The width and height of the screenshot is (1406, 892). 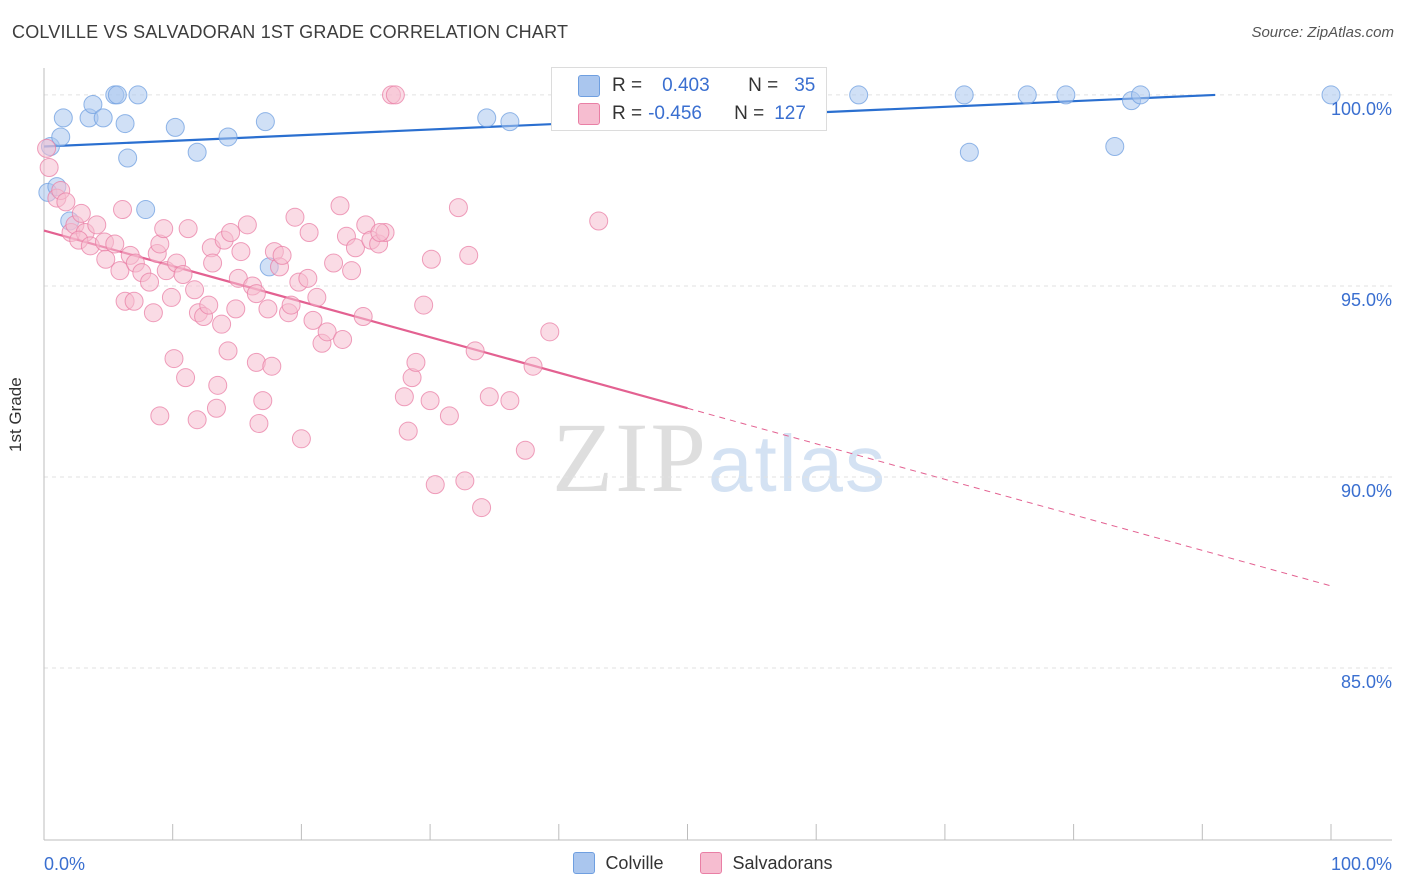 What do you see at coordinates (711, 863) in the screenshot?
I see `legend-swatch-salvadorans` at bounding box center [711, 863].